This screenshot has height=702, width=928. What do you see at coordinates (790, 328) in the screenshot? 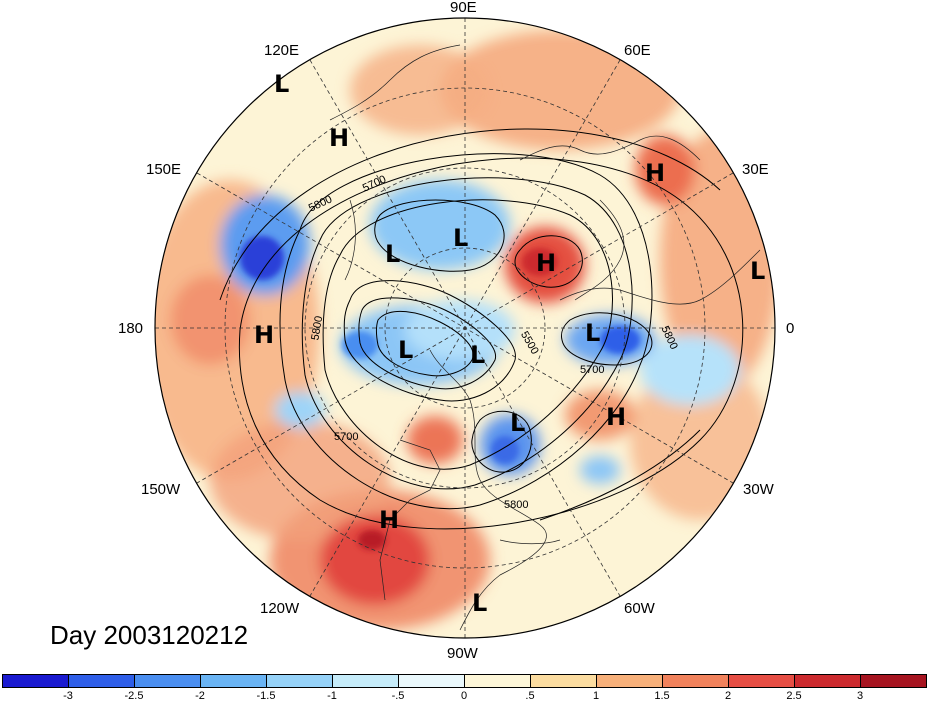
I see `lon-label: 0` at bounding box center [790, 328].